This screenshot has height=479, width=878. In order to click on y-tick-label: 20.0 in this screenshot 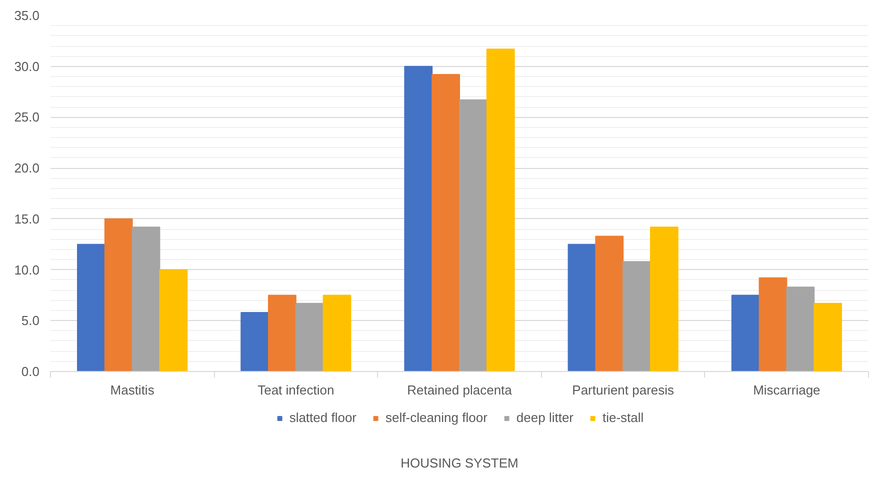, I will do `click(27, 168)`.